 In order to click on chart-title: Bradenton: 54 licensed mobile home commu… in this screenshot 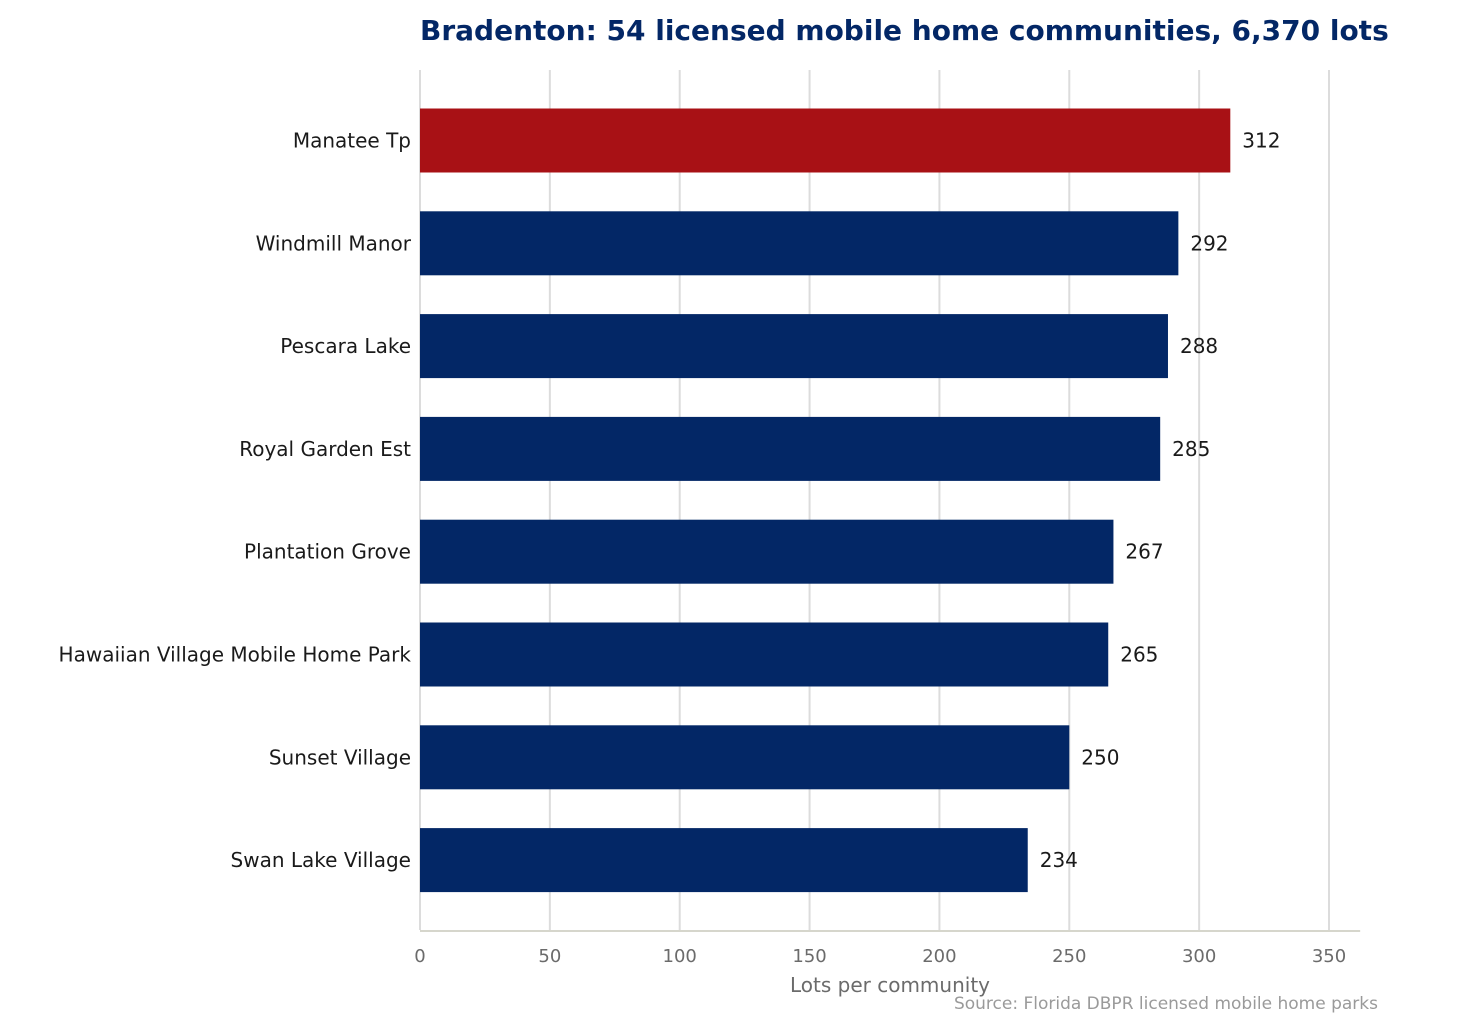, I will do `click(904, 30)`.